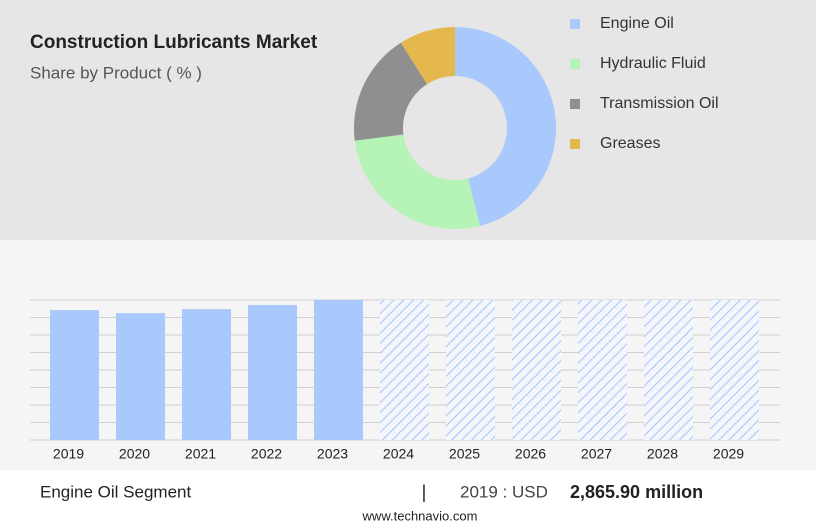 Image resolution: width=816 pixels, height=528 pixels. What do you see at coordinates (420, 515) in the screenshot?
I see `footer-source: www.technavio.com` at bounding box center [420, 515].